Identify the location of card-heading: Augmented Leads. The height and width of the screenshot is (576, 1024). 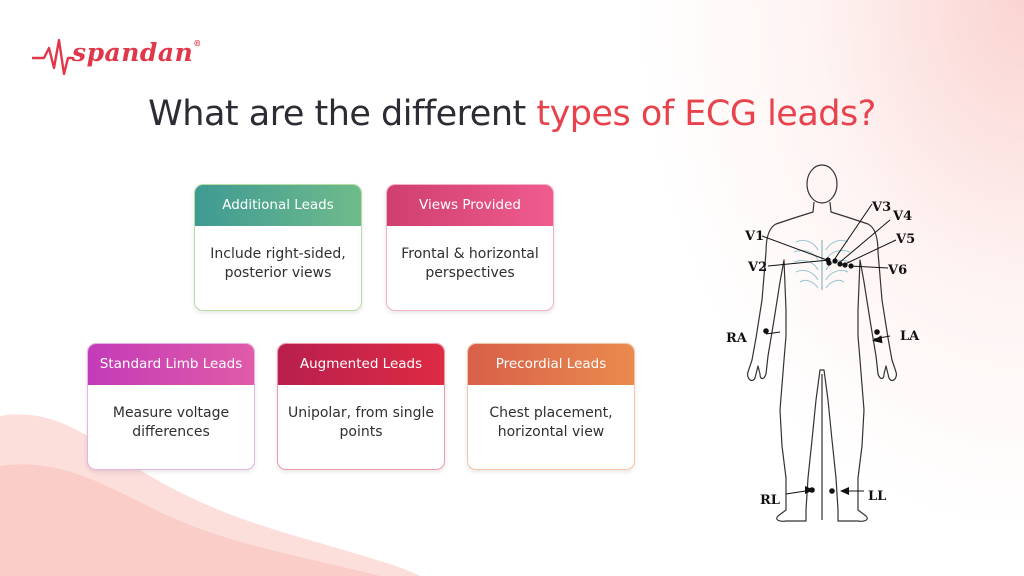
(361, 364).